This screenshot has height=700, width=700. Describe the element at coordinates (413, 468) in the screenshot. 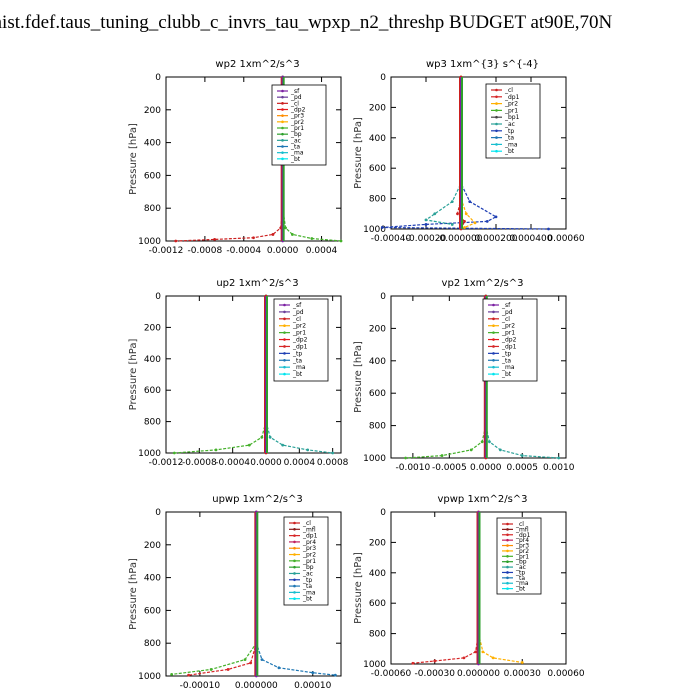

I see `x-tick-label: -0.0010` at that location.